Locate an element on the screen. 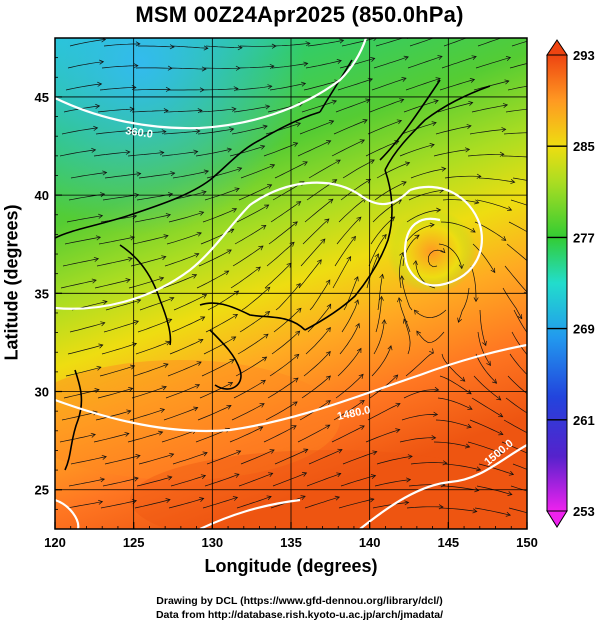  x-tick-label: 120 is located at coordinates (55, 542).